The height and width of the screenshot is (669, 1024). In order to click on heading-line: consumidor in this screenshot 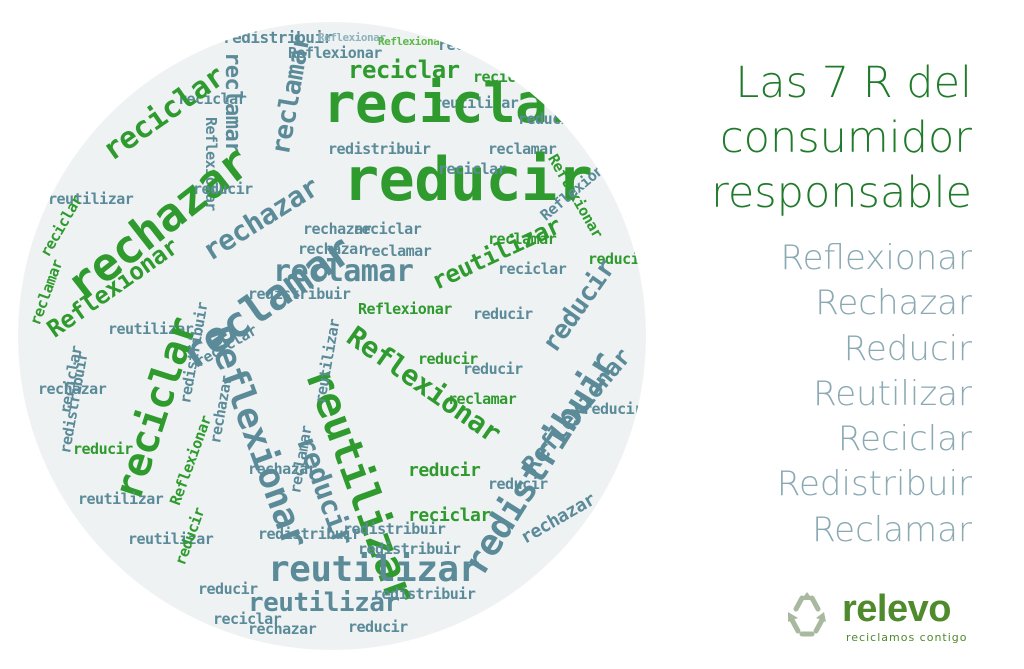, I will do `click(846, 138)`.